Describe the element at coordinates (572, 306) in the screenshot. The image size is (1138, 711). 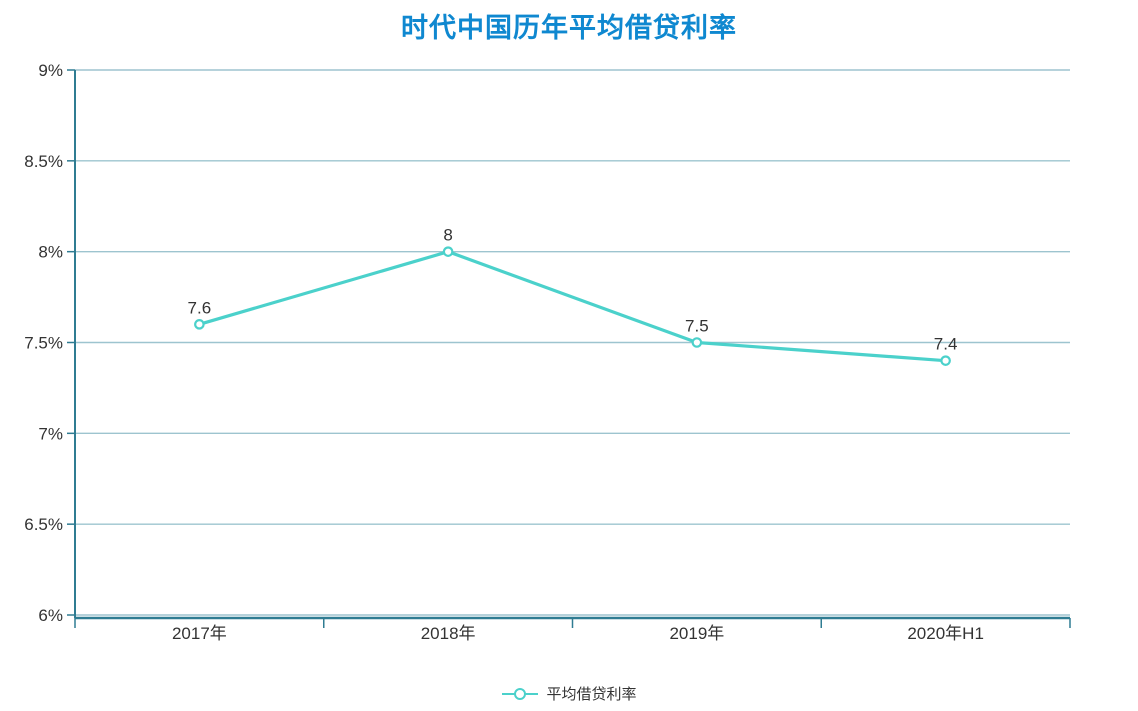
I see `series-line` at that location.